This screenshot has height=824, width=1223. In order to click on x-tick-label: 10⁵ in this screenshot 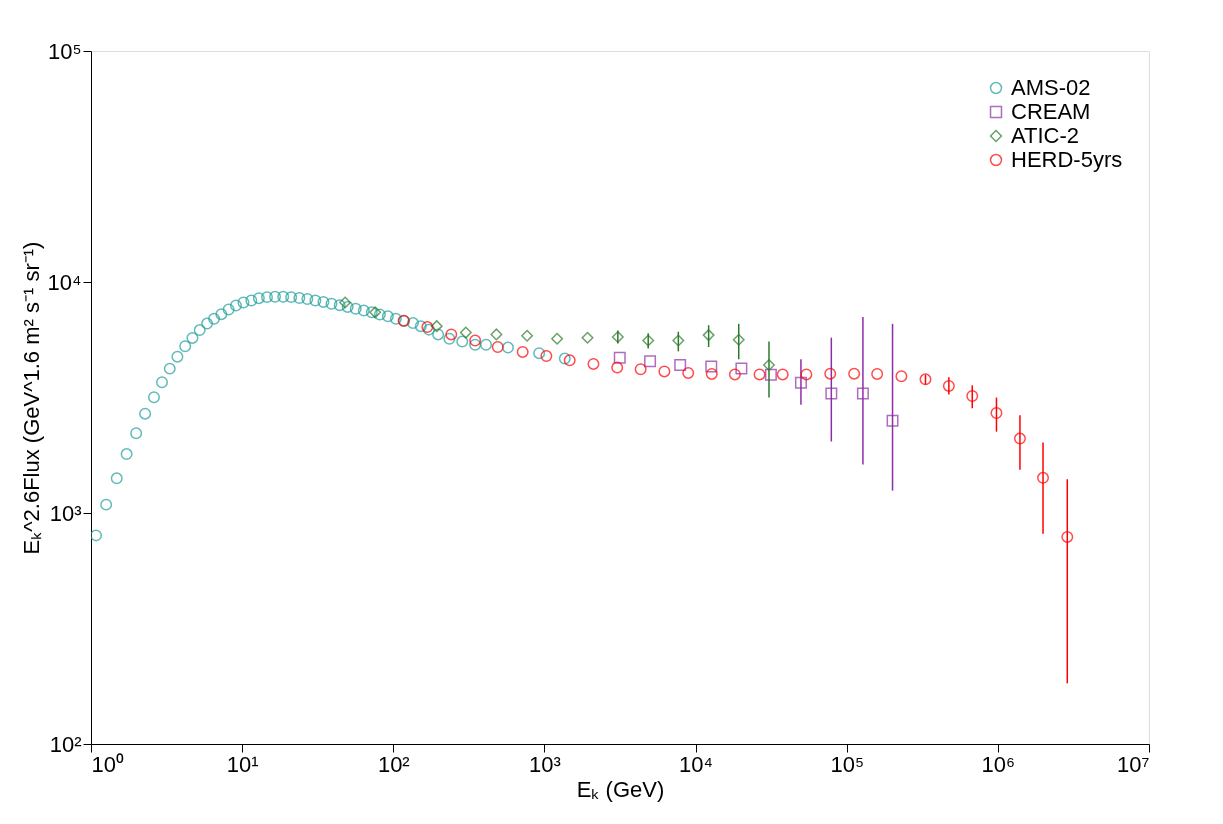, I will do `click(847, 764)`.